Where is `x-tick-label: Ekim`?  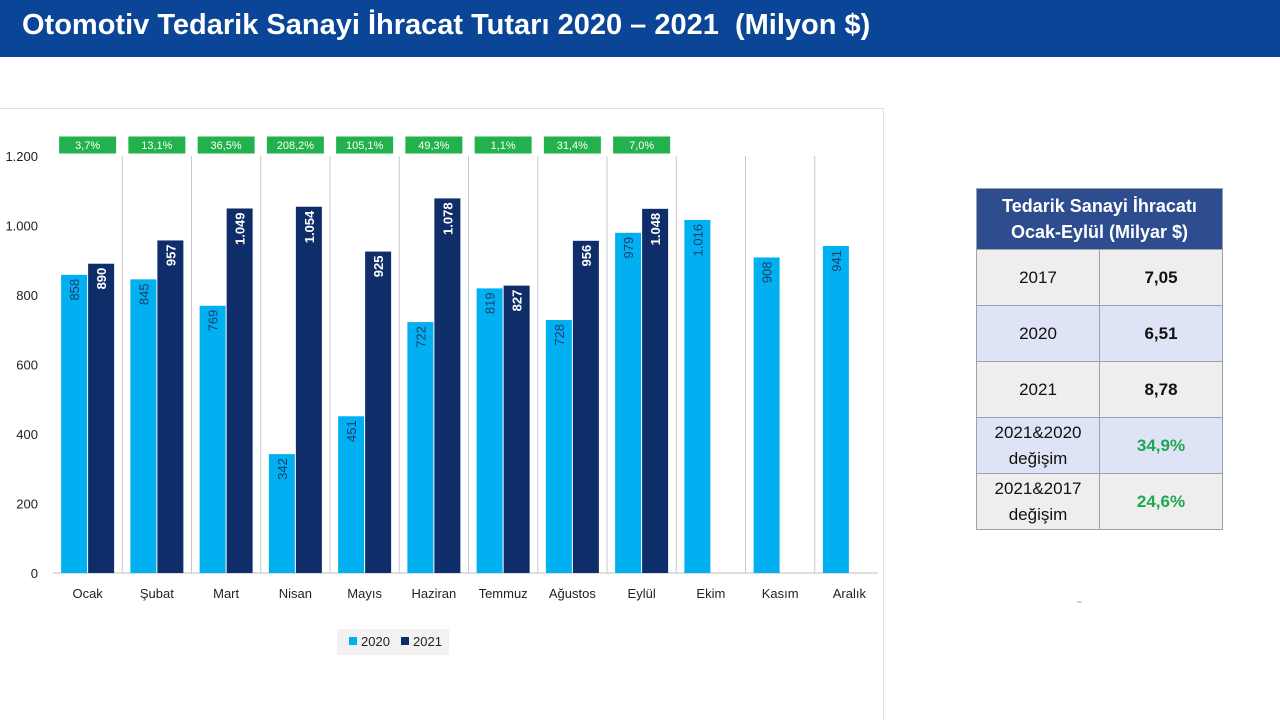 x-tick-label: Ekim is located at coordinates (710, 593).